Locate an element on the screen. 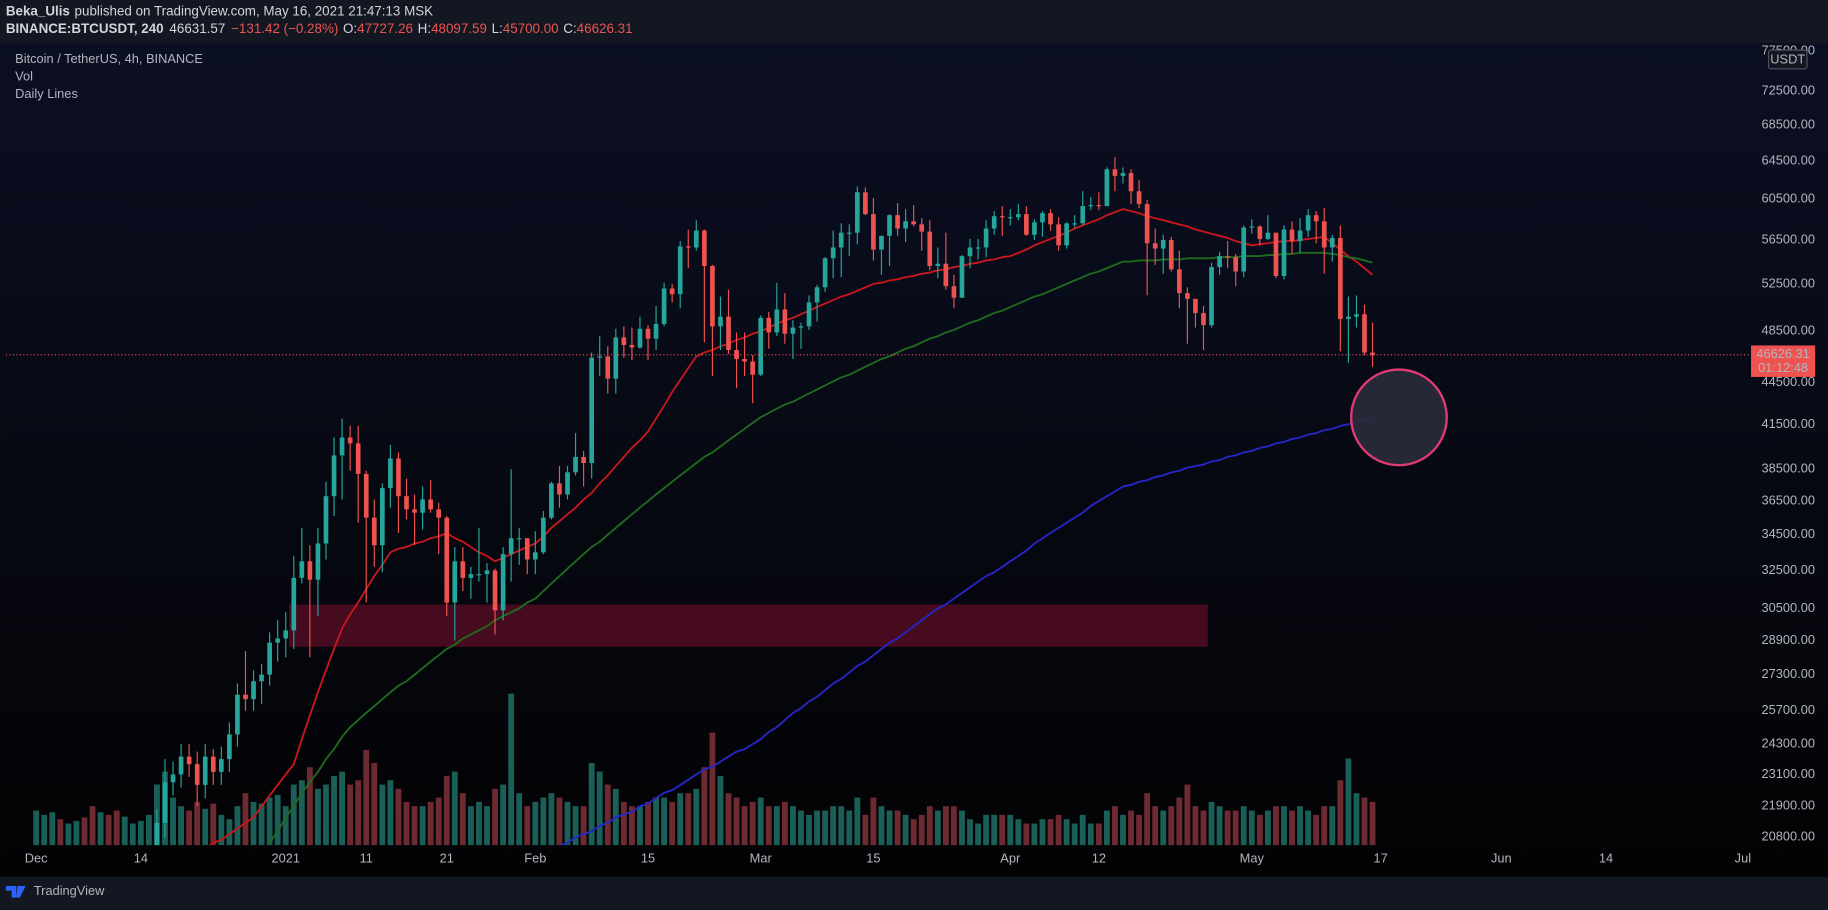 Image resolution: width=1828 pixels, height=910 pixels. x-tick-label: Jun is located at coordinates (1501, 858).